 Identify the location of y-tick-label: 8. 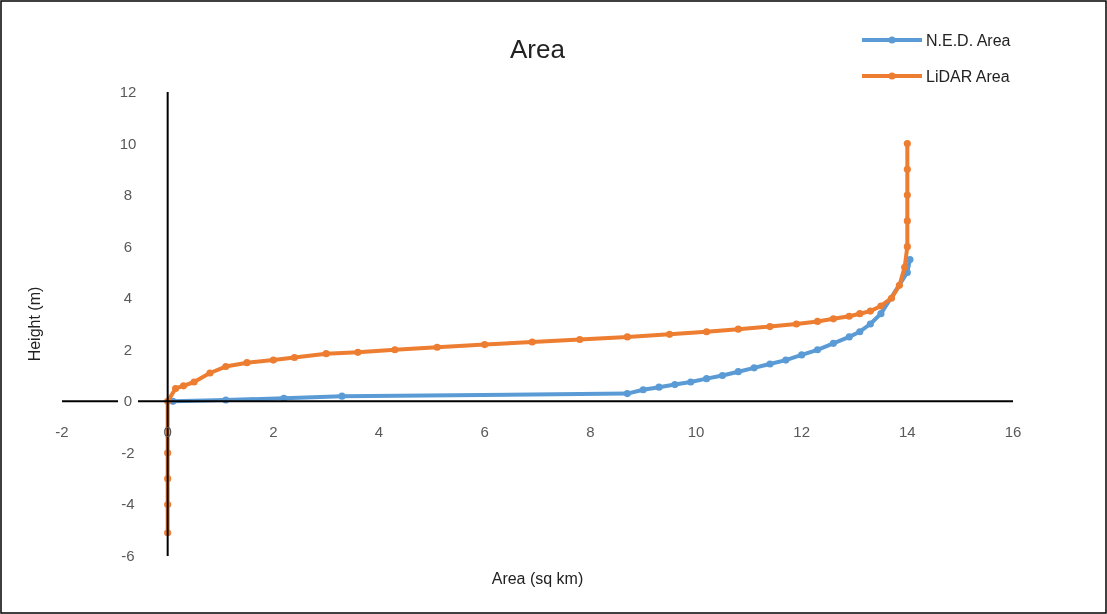
(128, 195).